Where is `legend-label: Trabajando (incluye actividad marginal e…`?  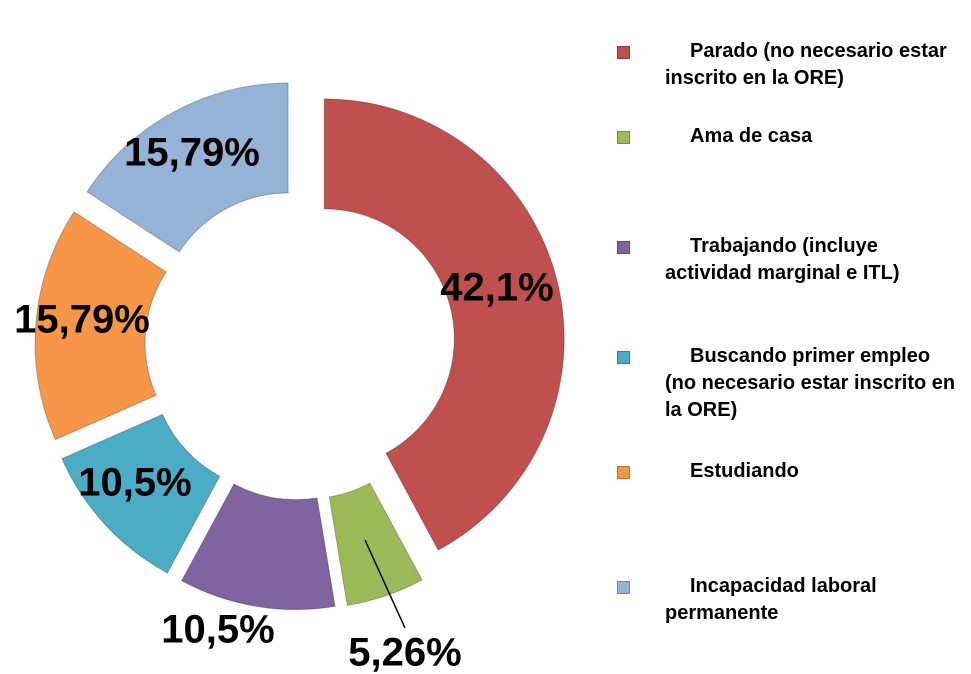 legend-label: Trabajando (incluye actividad marginal e… is located at coordinates (782, 259).